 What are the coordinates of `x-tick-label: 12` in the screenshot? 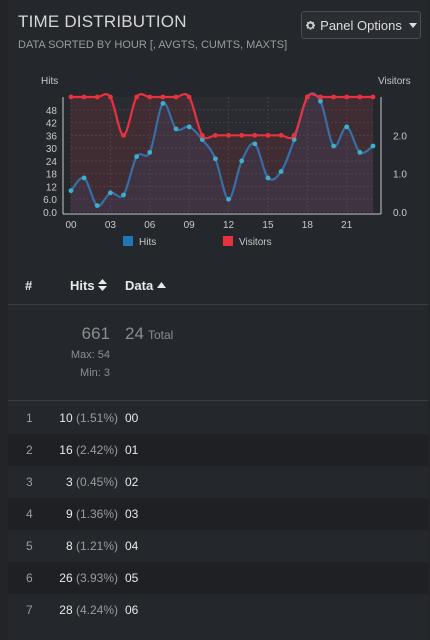 It's located at (229, 225).